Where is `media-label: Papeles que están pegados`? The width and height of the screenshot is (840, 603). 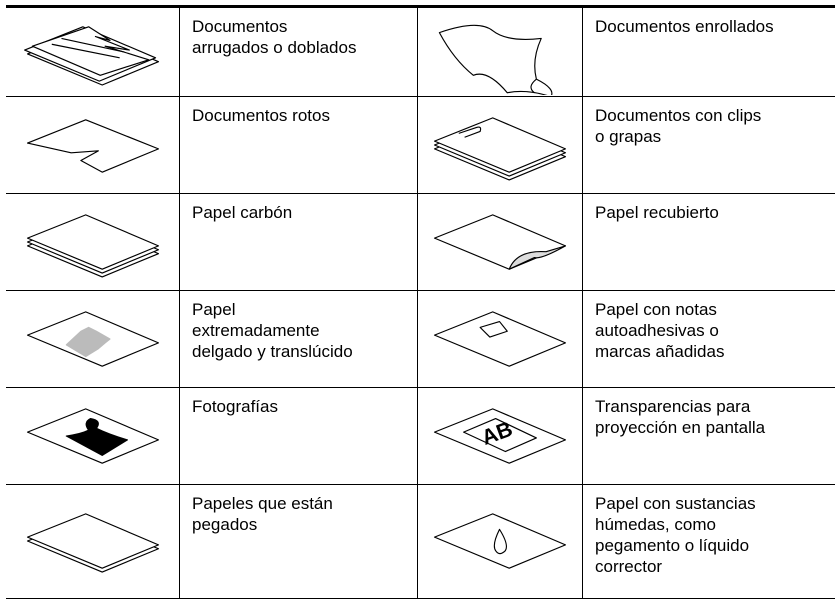 media-label: Papeles que están pegados is located at coordinates (299, 541).